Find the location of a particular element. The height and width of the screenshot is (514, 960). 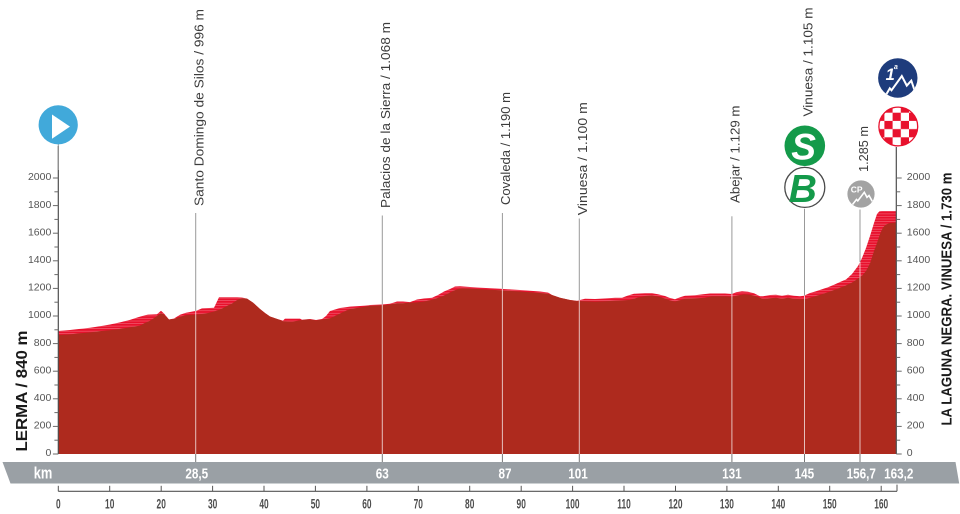

svg-text: 20 is located at coordinates (161, 505).